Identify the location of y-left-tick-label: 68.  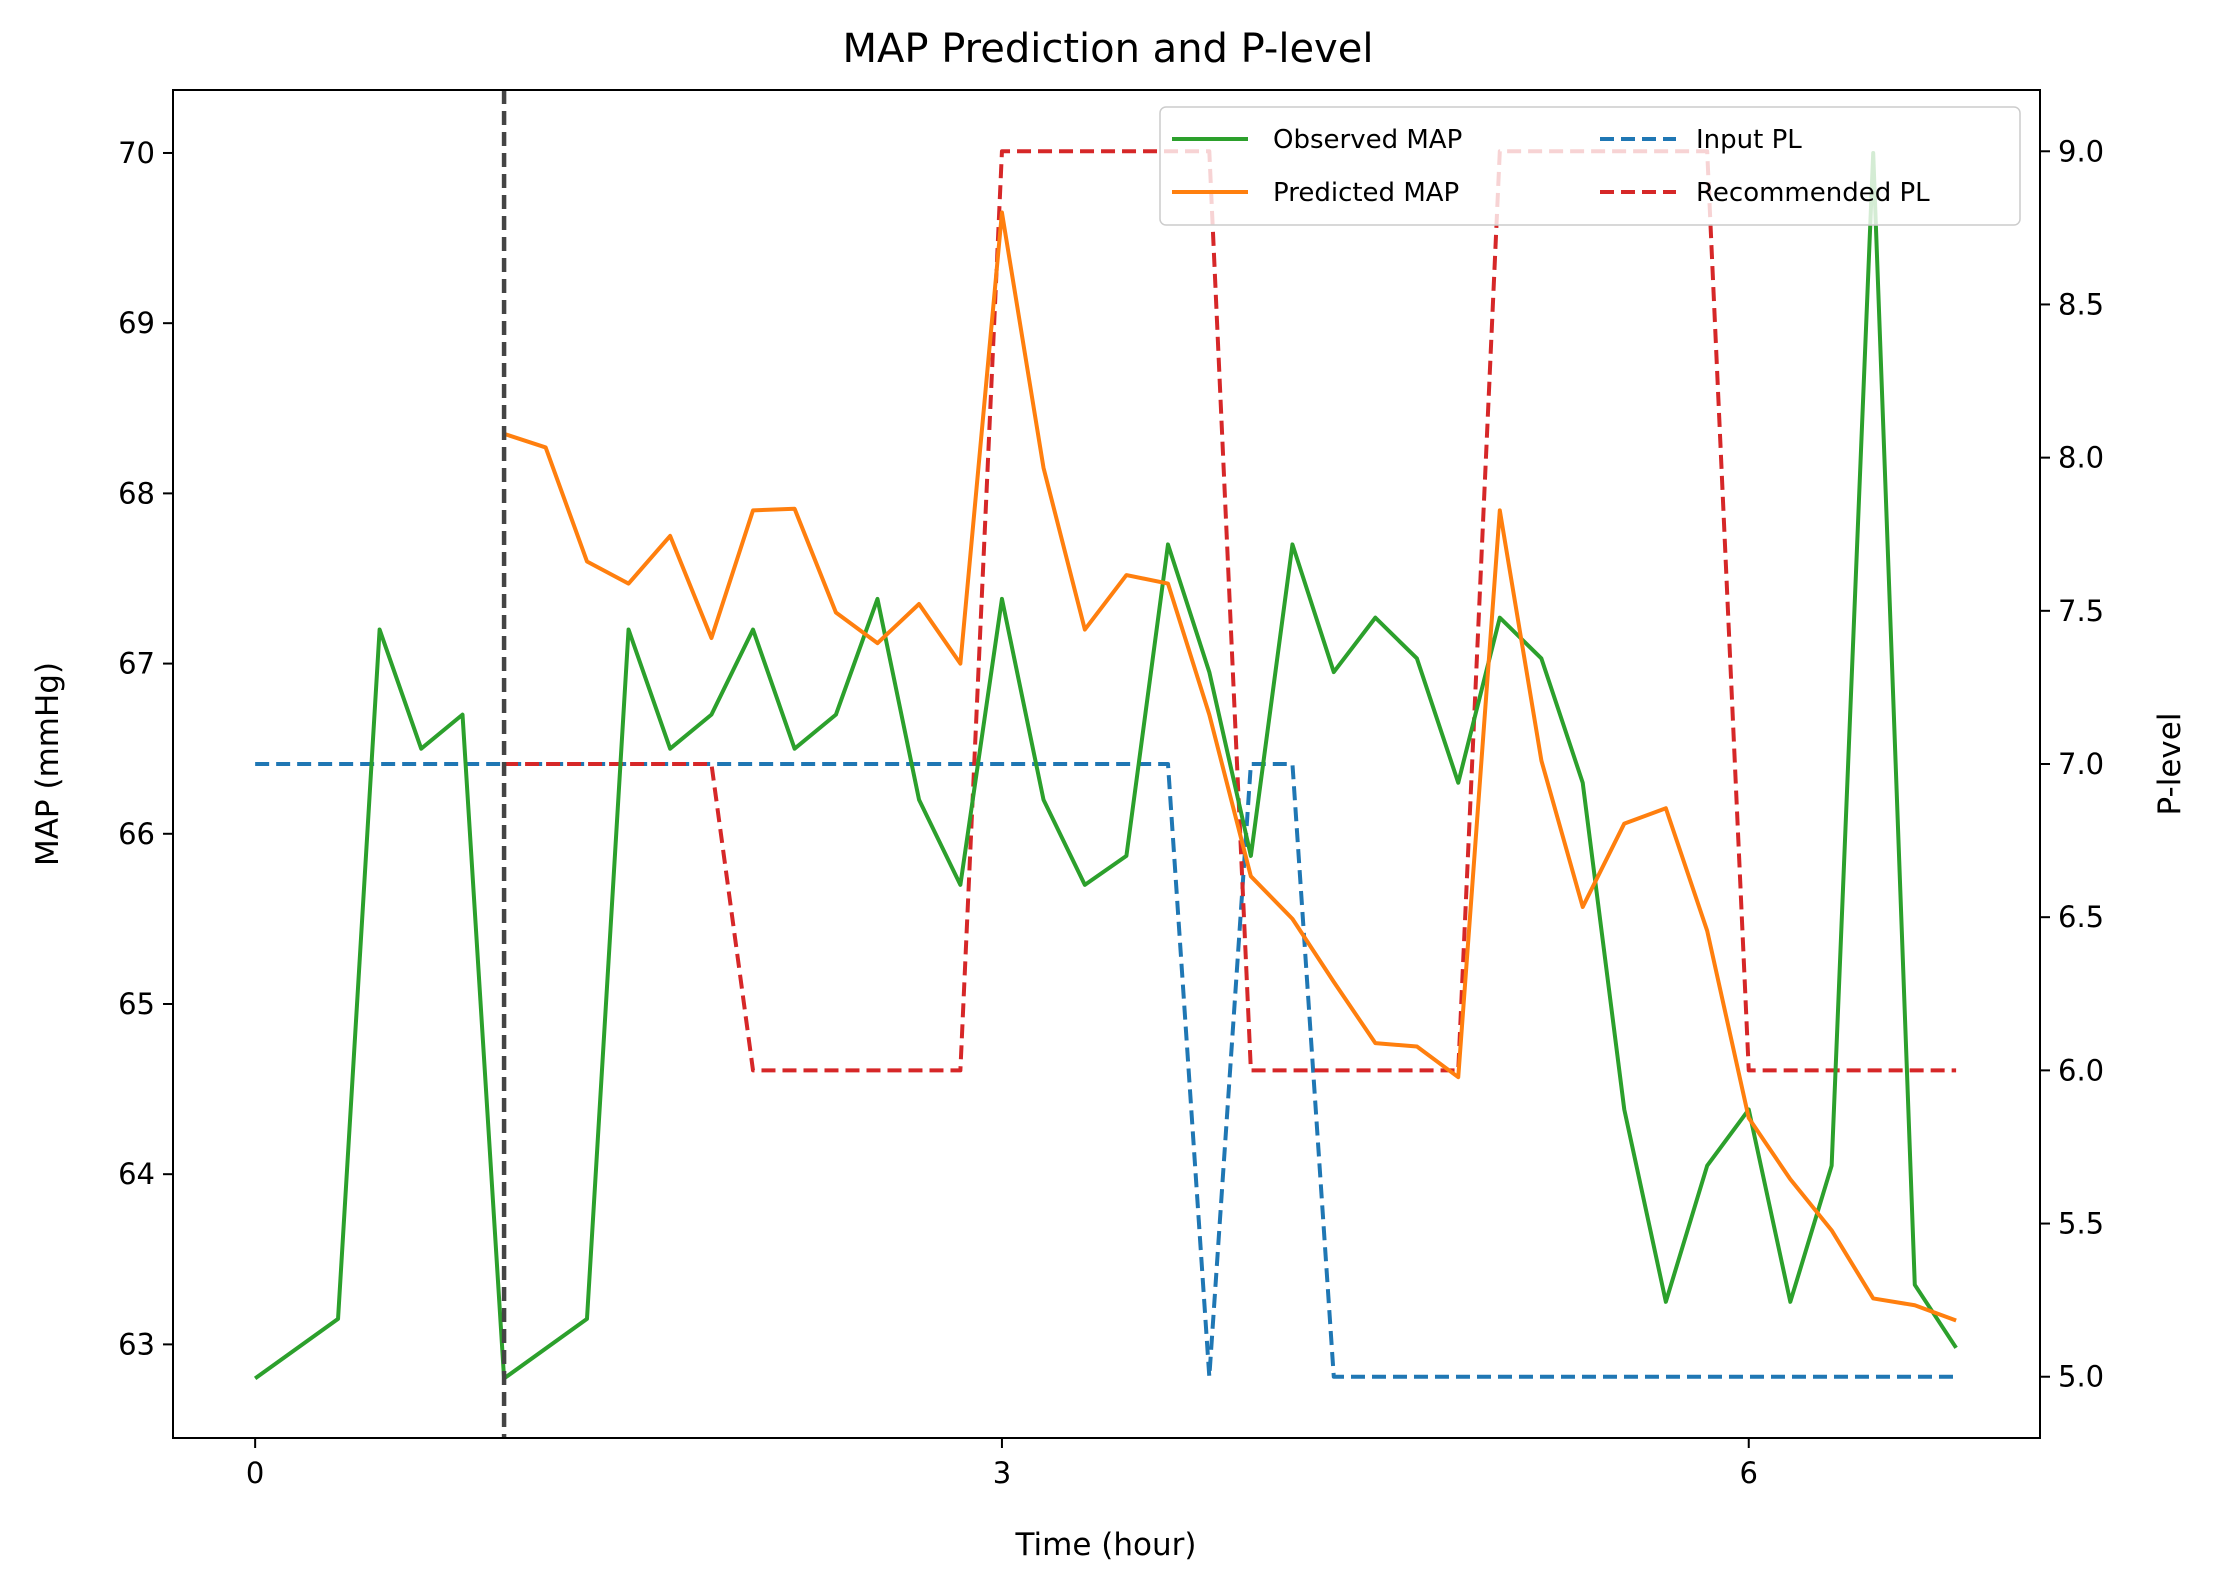
(136, 493).